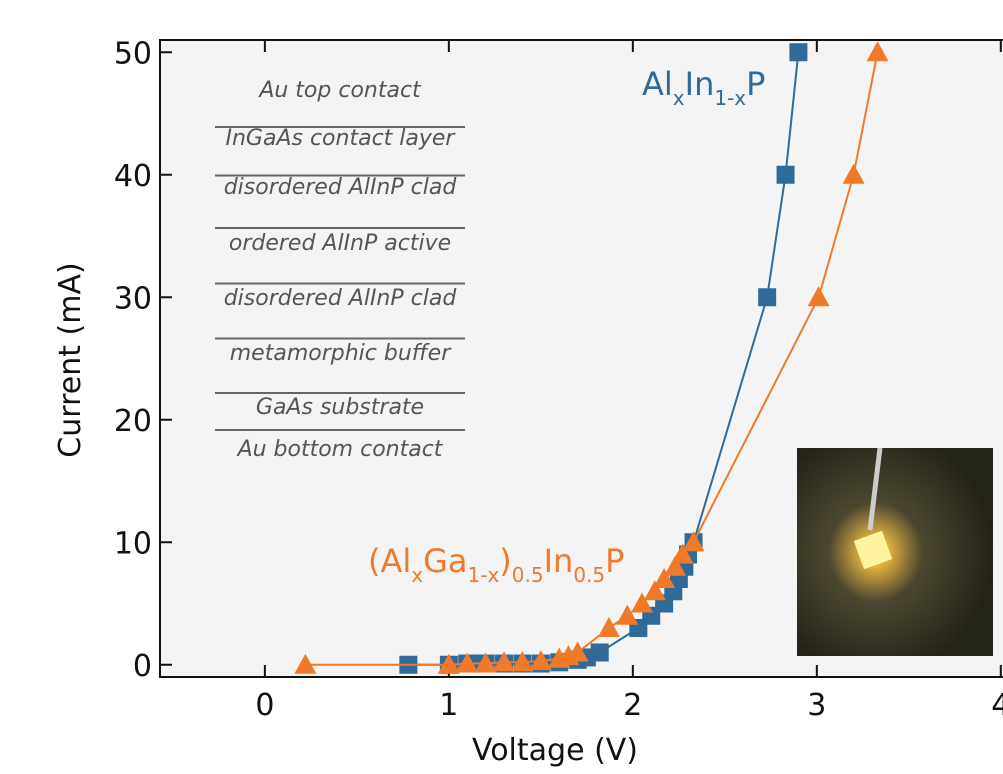 The width and height of the screenshot is (1003, 774). Describe the element at coordinates (70, 359) in the screenshot. I see `y-axis-label: Current (mA)` at that location.